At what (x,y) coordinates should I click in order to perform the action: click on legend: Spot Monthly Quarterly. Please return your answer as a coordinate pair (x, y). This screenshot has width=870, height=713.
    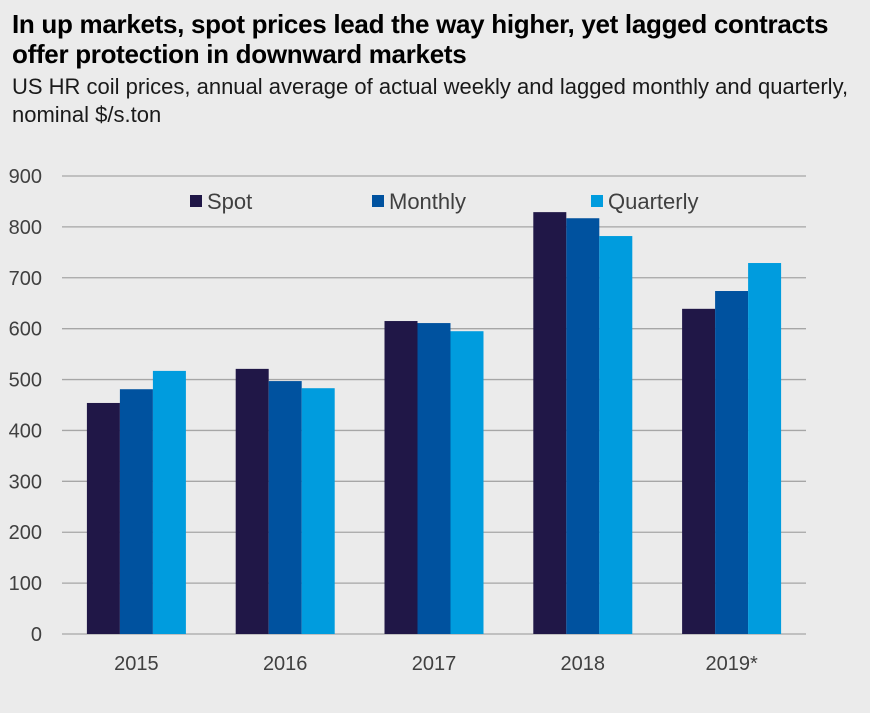
    Looking at the image, I should click on (444, 201).